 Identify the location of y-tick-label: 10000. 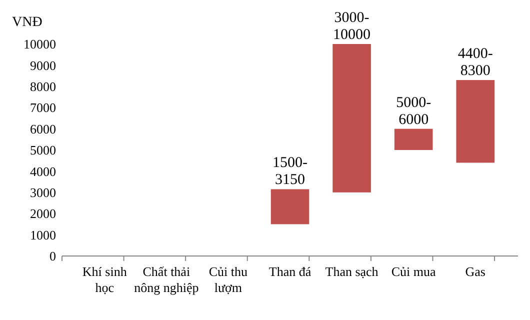
(40, 44).